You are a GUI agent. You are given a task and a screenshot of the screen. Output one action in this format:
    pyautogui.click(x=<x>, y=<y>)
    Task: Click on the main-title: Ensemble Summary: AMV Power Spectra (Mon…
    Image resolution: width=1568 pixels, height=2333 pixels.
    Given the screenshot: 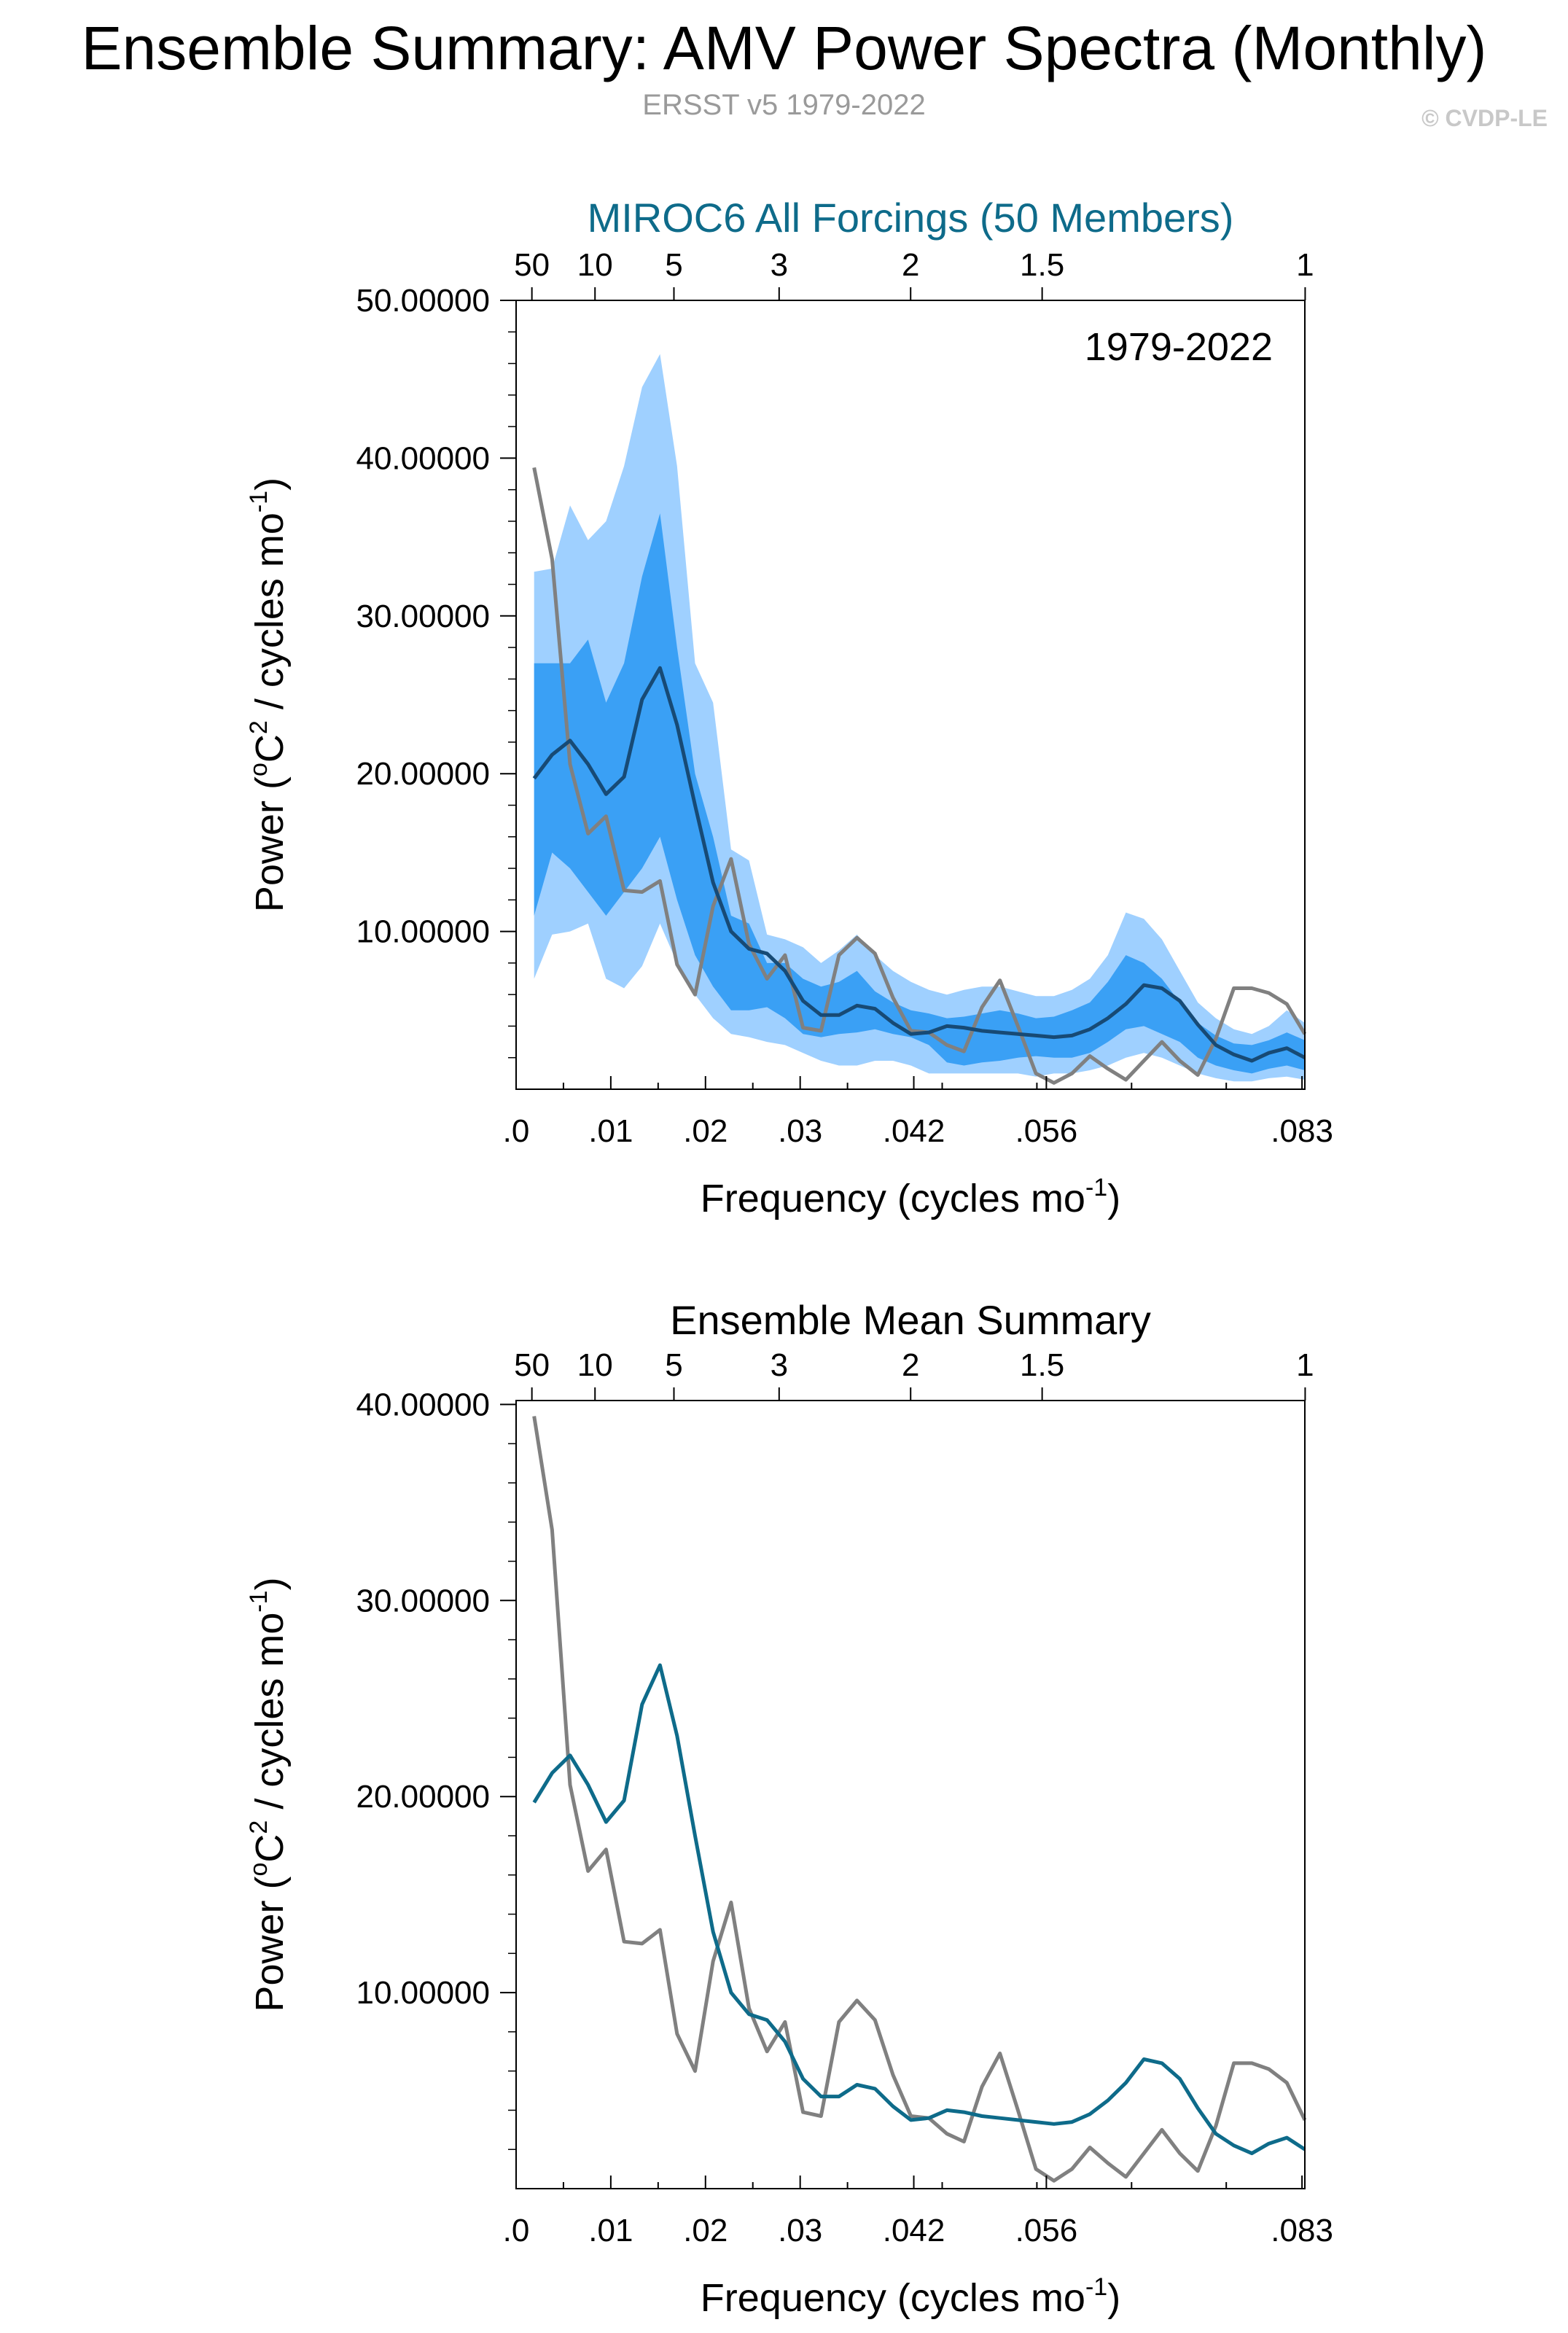 What is the action you would take?
    pyautogui.click(x=784, y=48)
    